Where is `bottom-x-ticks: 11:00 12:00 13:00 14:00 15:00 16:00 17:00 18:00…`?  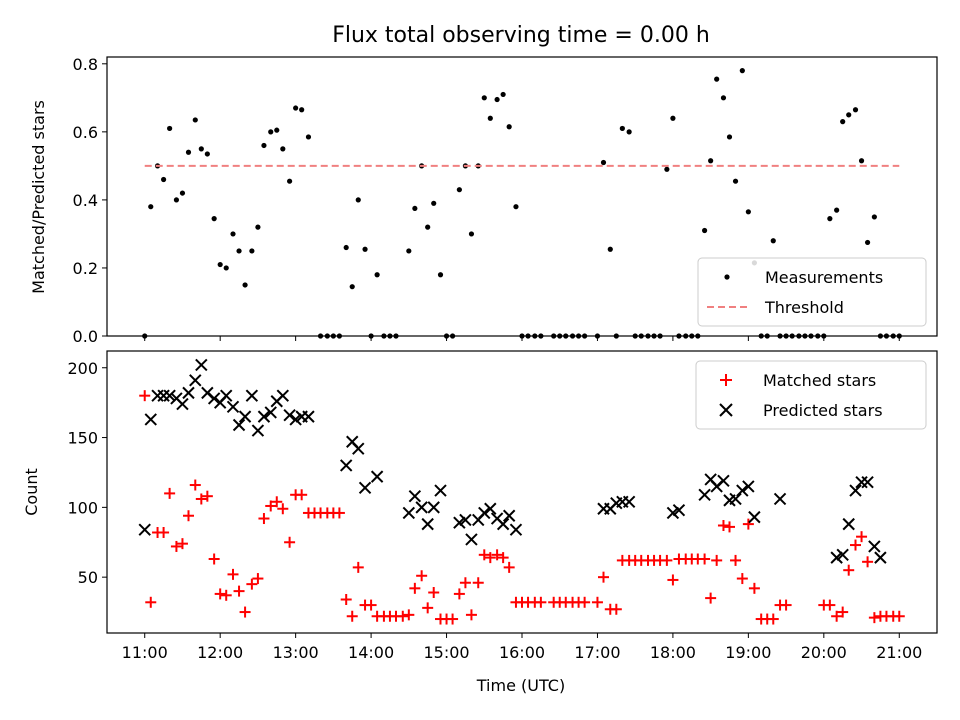
bottom-x-ticks: 11:00 12:00 13:00 14:00 15:00 16:00 17:00 18:00… is located at coordinates (522, 647).